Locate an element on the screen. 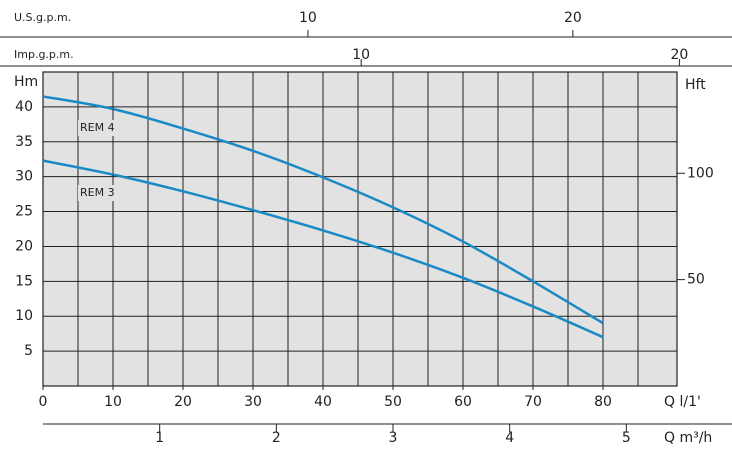  x-tick-label: 0 is located at coordinates (43, 402).